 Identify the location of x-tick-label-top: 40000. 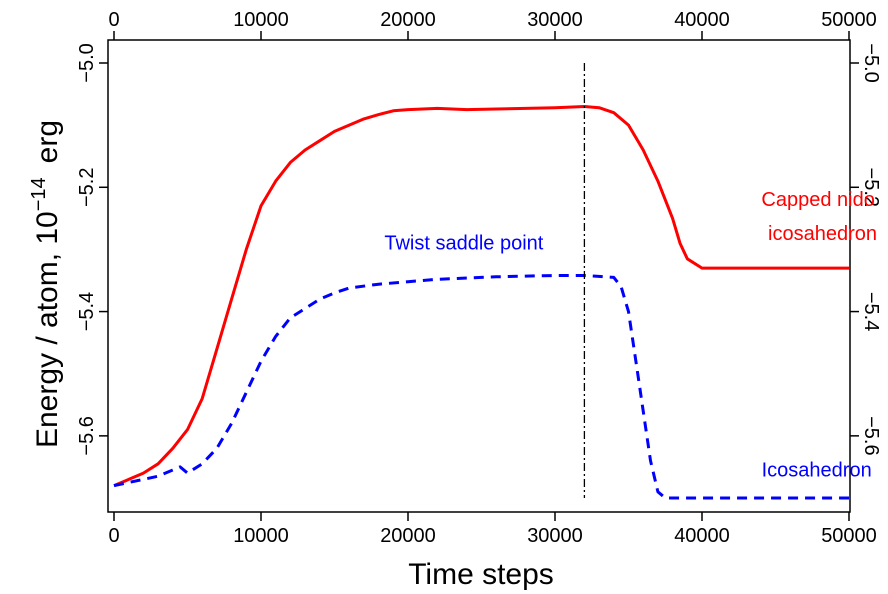
(702, 20).